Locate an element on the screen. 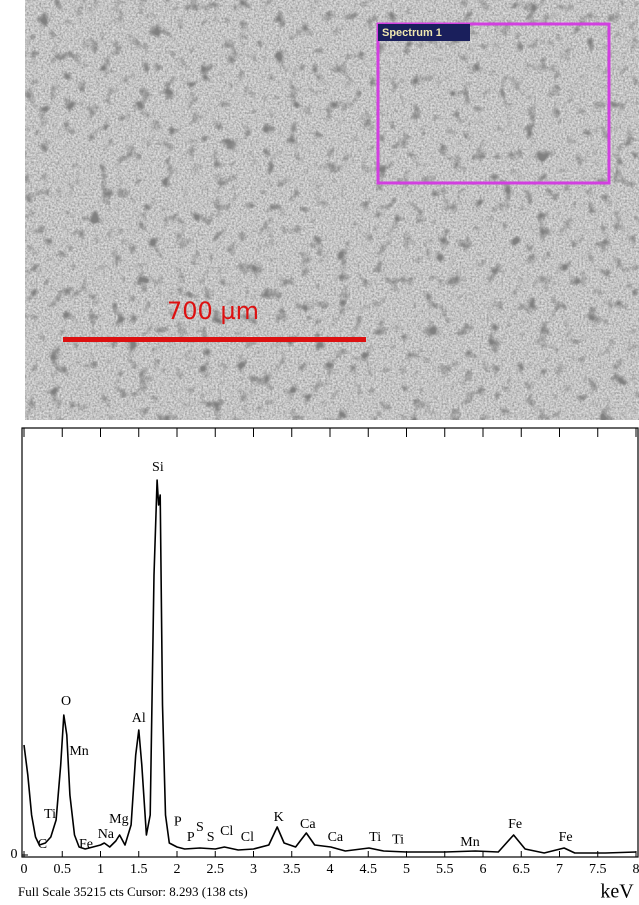  x-tick-label: 4 is located at coordinates (330, 869).